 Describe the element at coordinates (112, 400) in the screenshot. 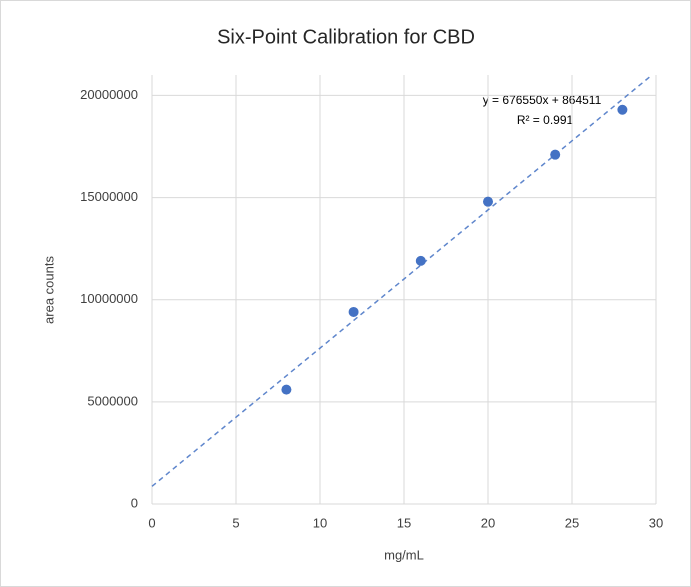

I see `y-tick-label: 5000000` at that location.